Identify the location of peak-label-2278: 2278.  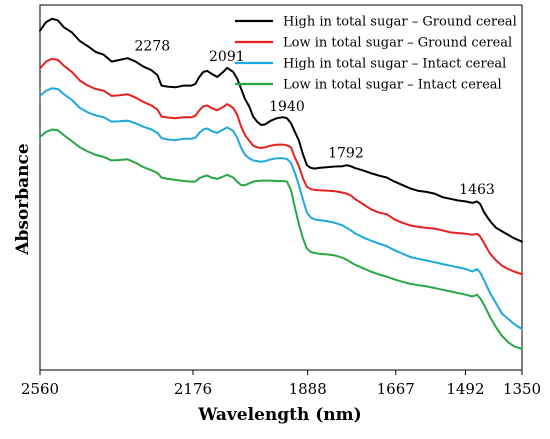
(153, 47).